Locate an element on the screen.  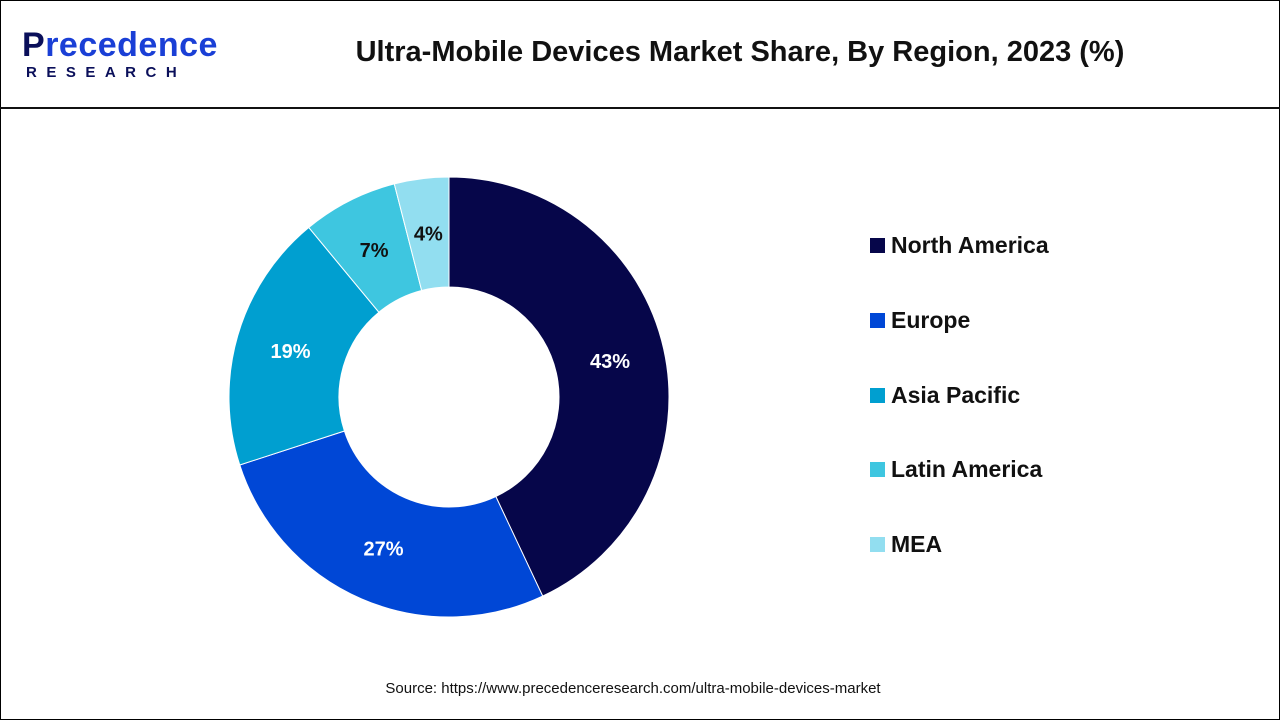
precedence-research-logo: Precedence RESEARCH is located at coordinates (120, 54).